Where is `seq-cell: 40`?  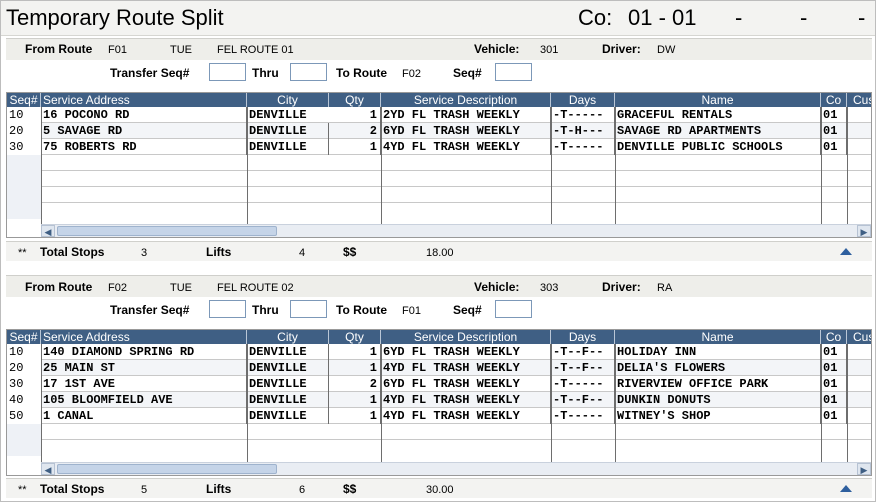 seq-cell: 40 is located at coordinates (24, 400).